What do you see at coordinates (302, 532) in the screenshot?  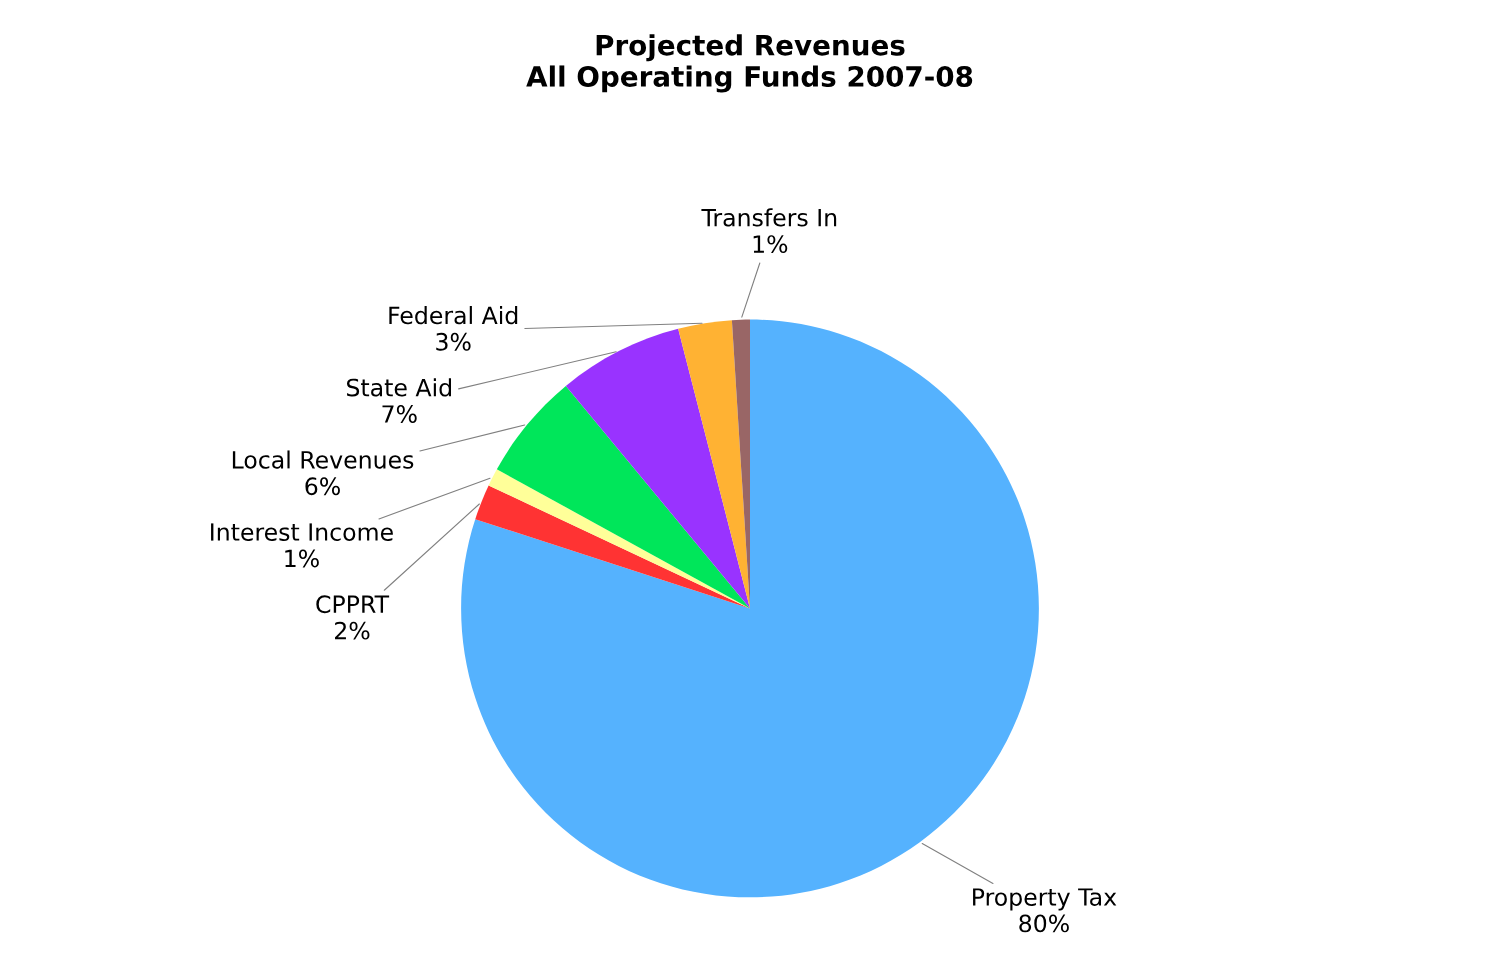 I see `slice-label: Interest Income` at bounding box center [302, 532].